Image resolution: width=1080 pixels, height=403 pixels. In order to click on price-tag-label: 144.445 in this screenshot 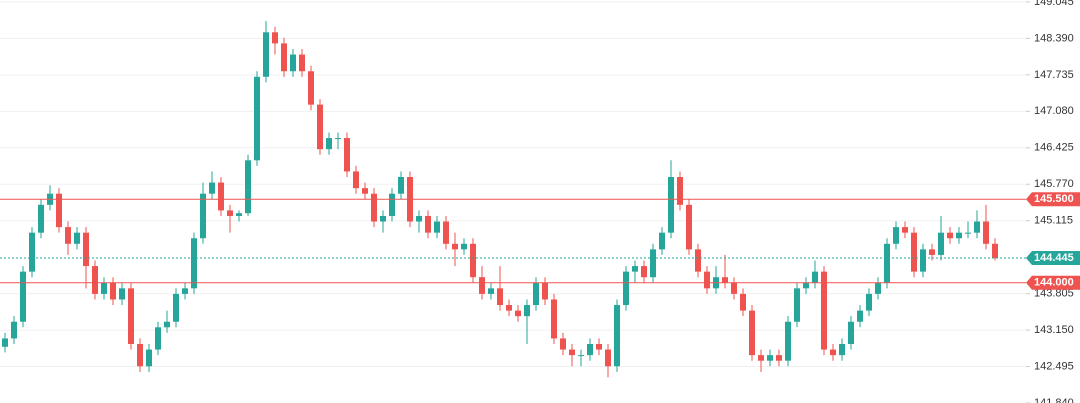, I will do `click(1054, 258)`.